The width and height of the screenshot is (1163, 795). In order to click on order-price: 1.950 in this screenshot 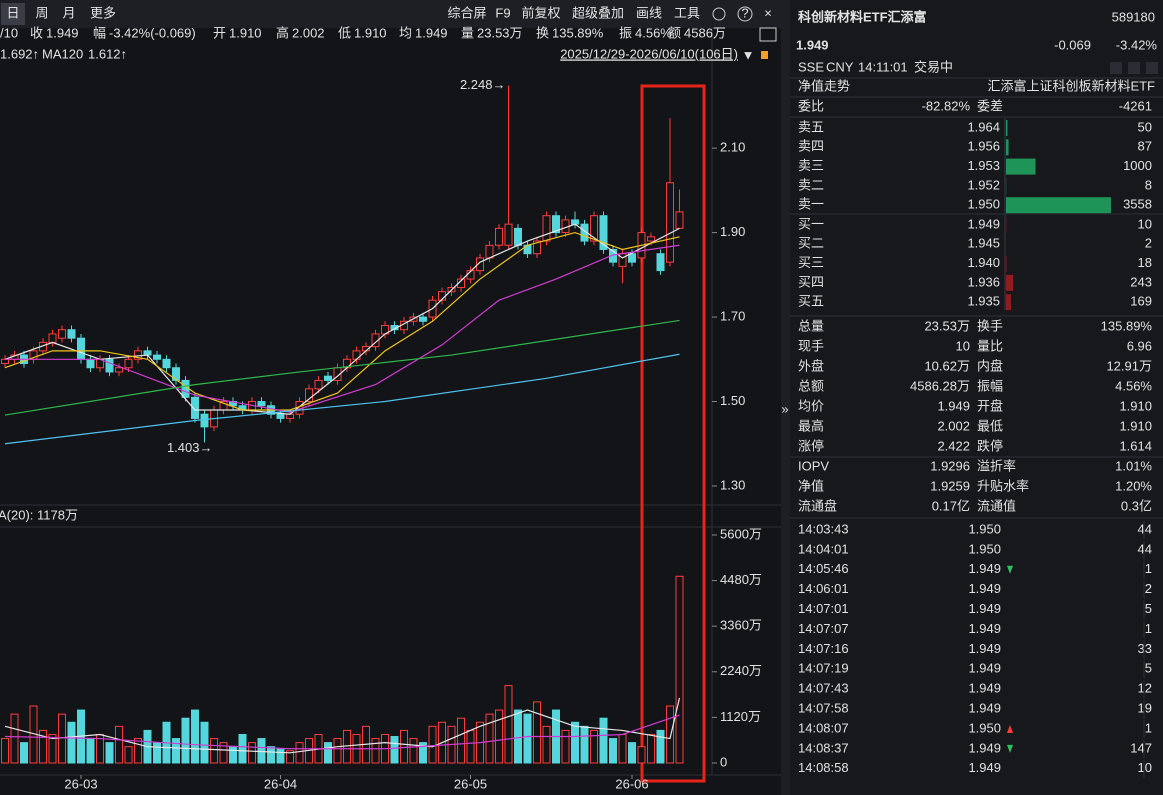, I will do `click(983, 204)`.